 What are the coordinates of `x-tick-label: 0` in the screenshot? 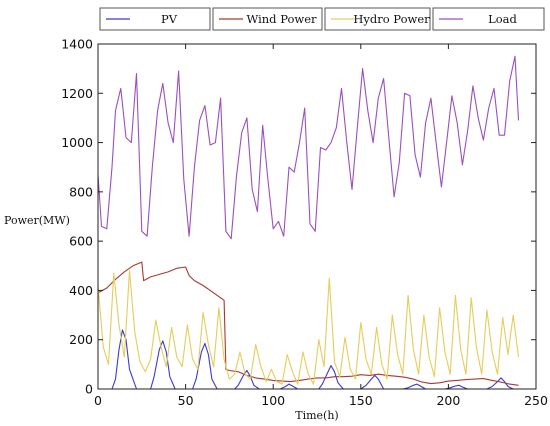 It's located at (98, 400).